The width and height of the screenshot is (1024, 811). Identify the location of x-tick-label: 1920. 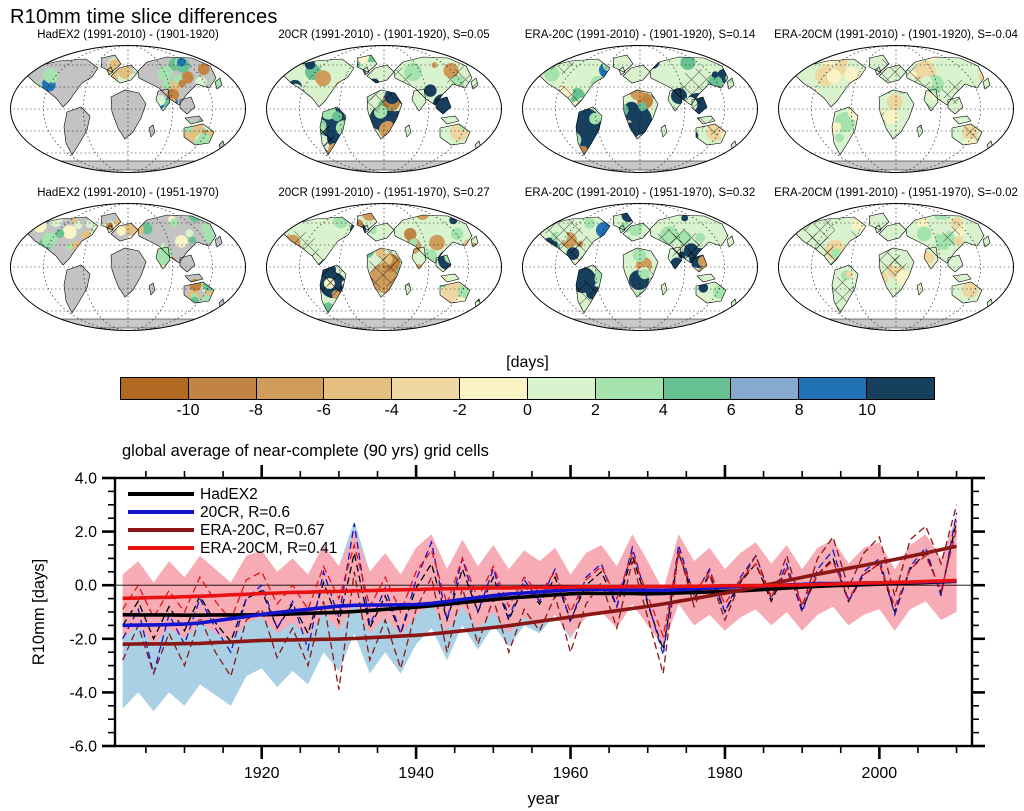
(262, 773).